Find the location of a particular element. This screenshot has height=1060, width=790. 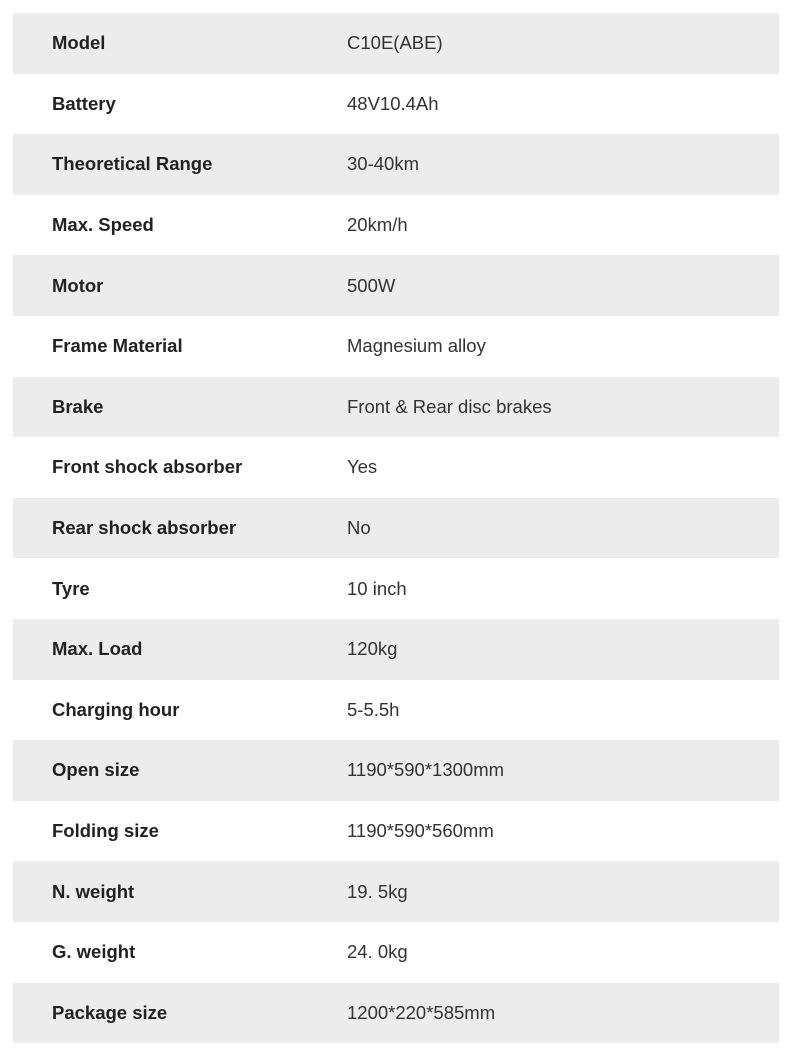

spec-row: Package size 1200*220*585mm is located at coordinates (396, 1013).